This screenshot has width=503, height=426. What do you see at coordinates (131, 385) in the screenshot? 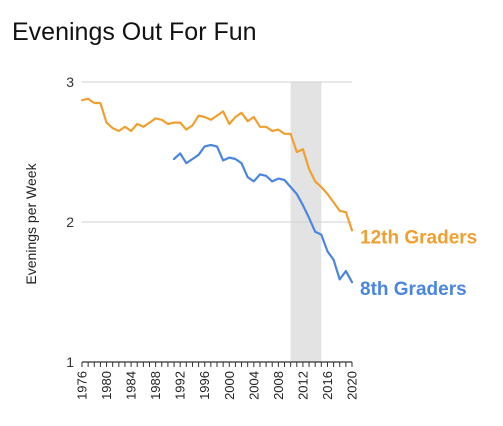
I see `x-tick-label: 1984` at bounding box center [131, 385].